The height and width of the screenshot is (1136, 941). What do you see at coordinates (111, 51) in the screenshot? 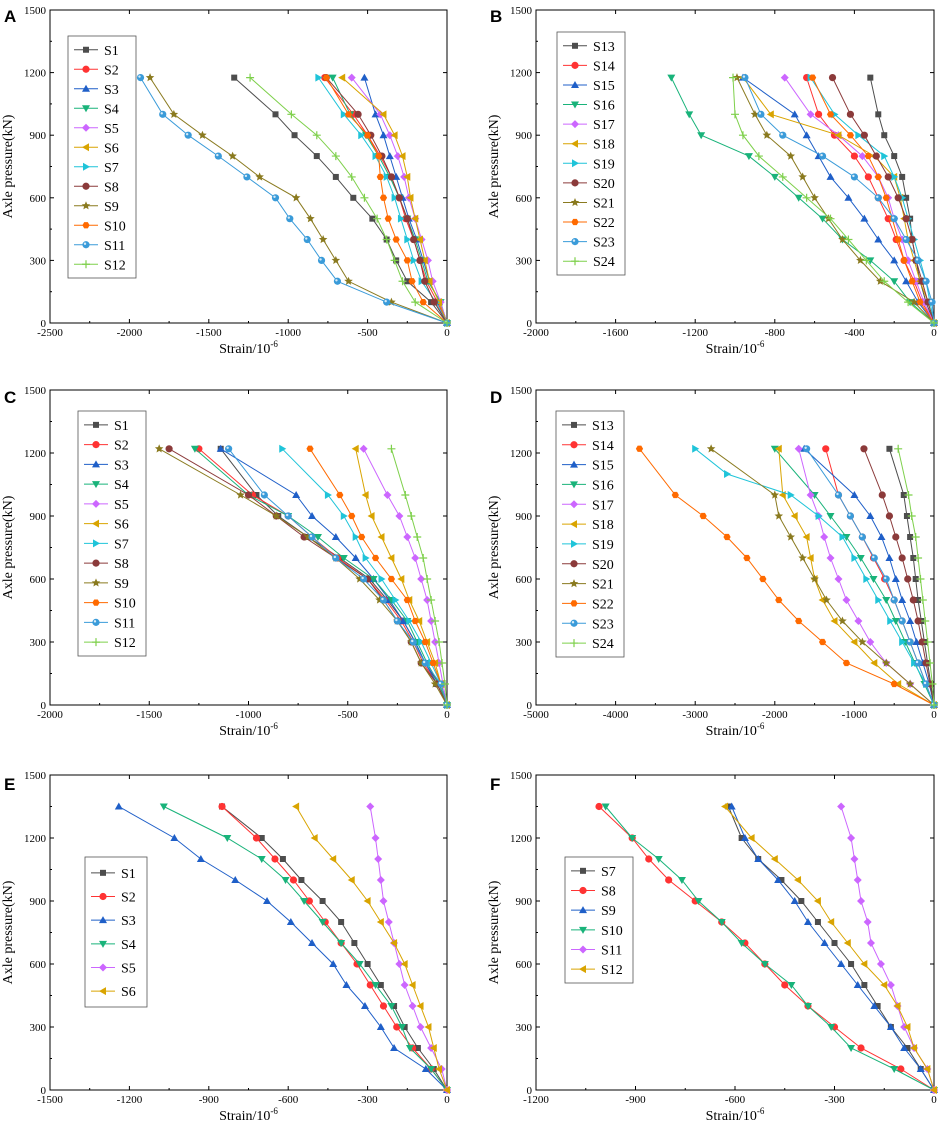
I see `legend-label: S1` at bounding box center [111, 51].